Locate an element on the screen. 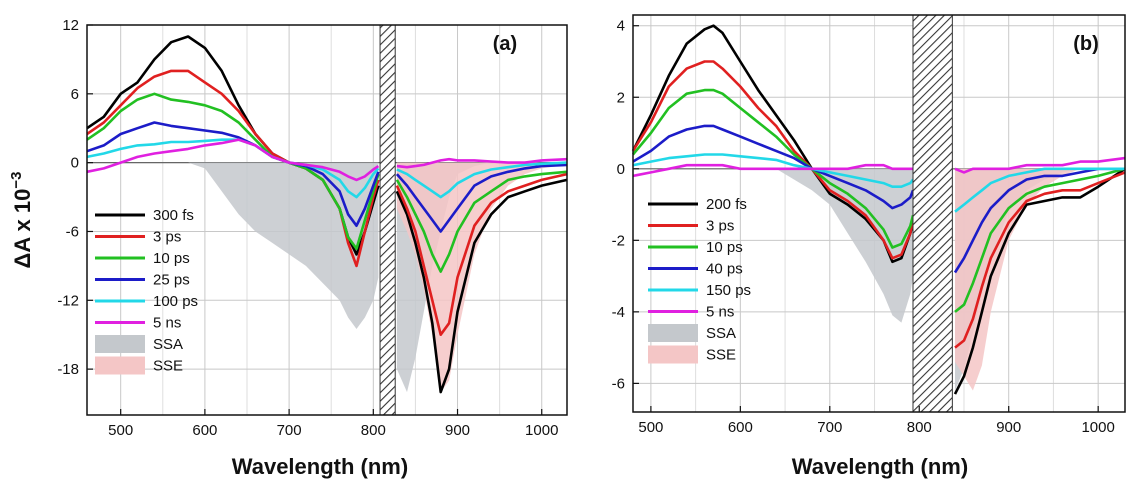  y-tick-label: 6 is located at coordinates (75, 94).